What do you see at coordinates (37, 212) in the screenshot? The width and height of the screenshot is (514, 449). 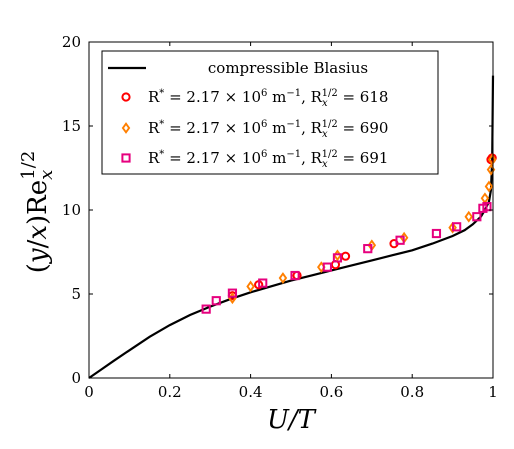 I see `y-axis-label: (y/x)Rex1/2` at bounding box center [37, 212].